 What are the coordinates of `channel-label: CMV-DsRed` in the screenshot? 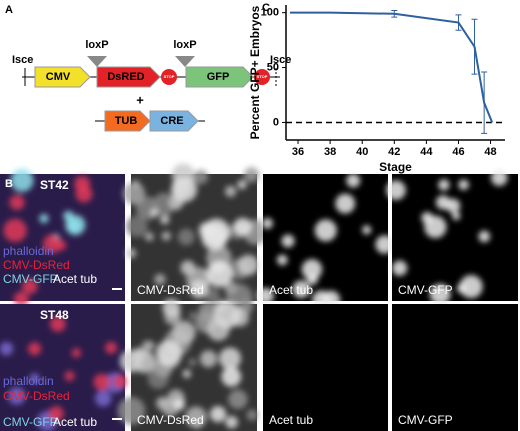 It's located at (170, 290).